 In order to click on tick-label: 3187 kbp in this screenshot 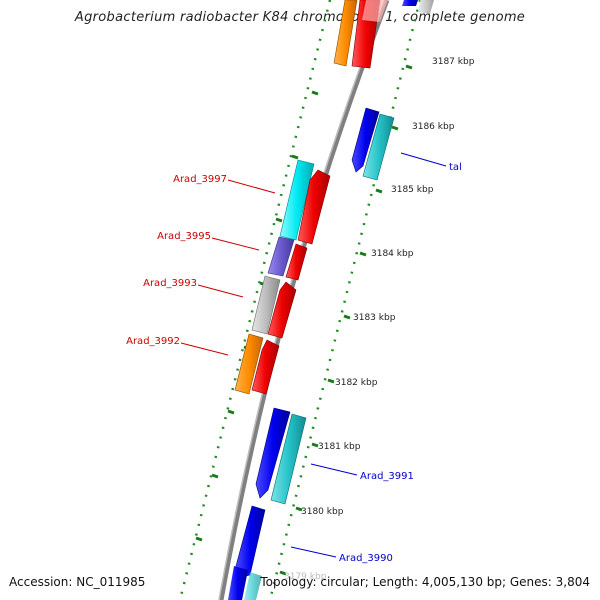, I will do `click(453, 62)`.